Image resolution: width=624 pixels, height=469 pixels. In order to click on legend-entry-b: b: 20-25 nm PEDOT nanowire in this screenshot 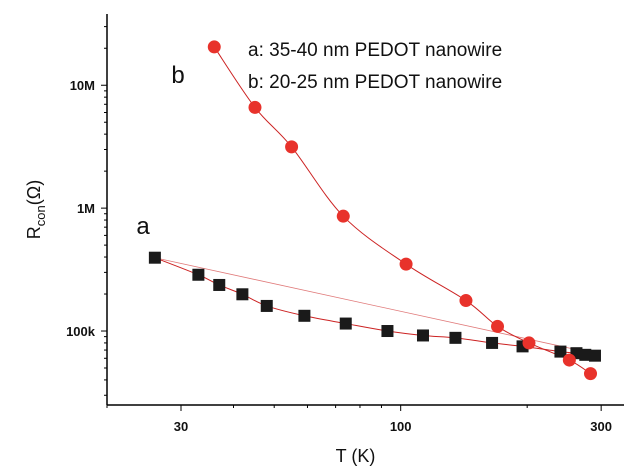, I will do `click(375, 82)`.